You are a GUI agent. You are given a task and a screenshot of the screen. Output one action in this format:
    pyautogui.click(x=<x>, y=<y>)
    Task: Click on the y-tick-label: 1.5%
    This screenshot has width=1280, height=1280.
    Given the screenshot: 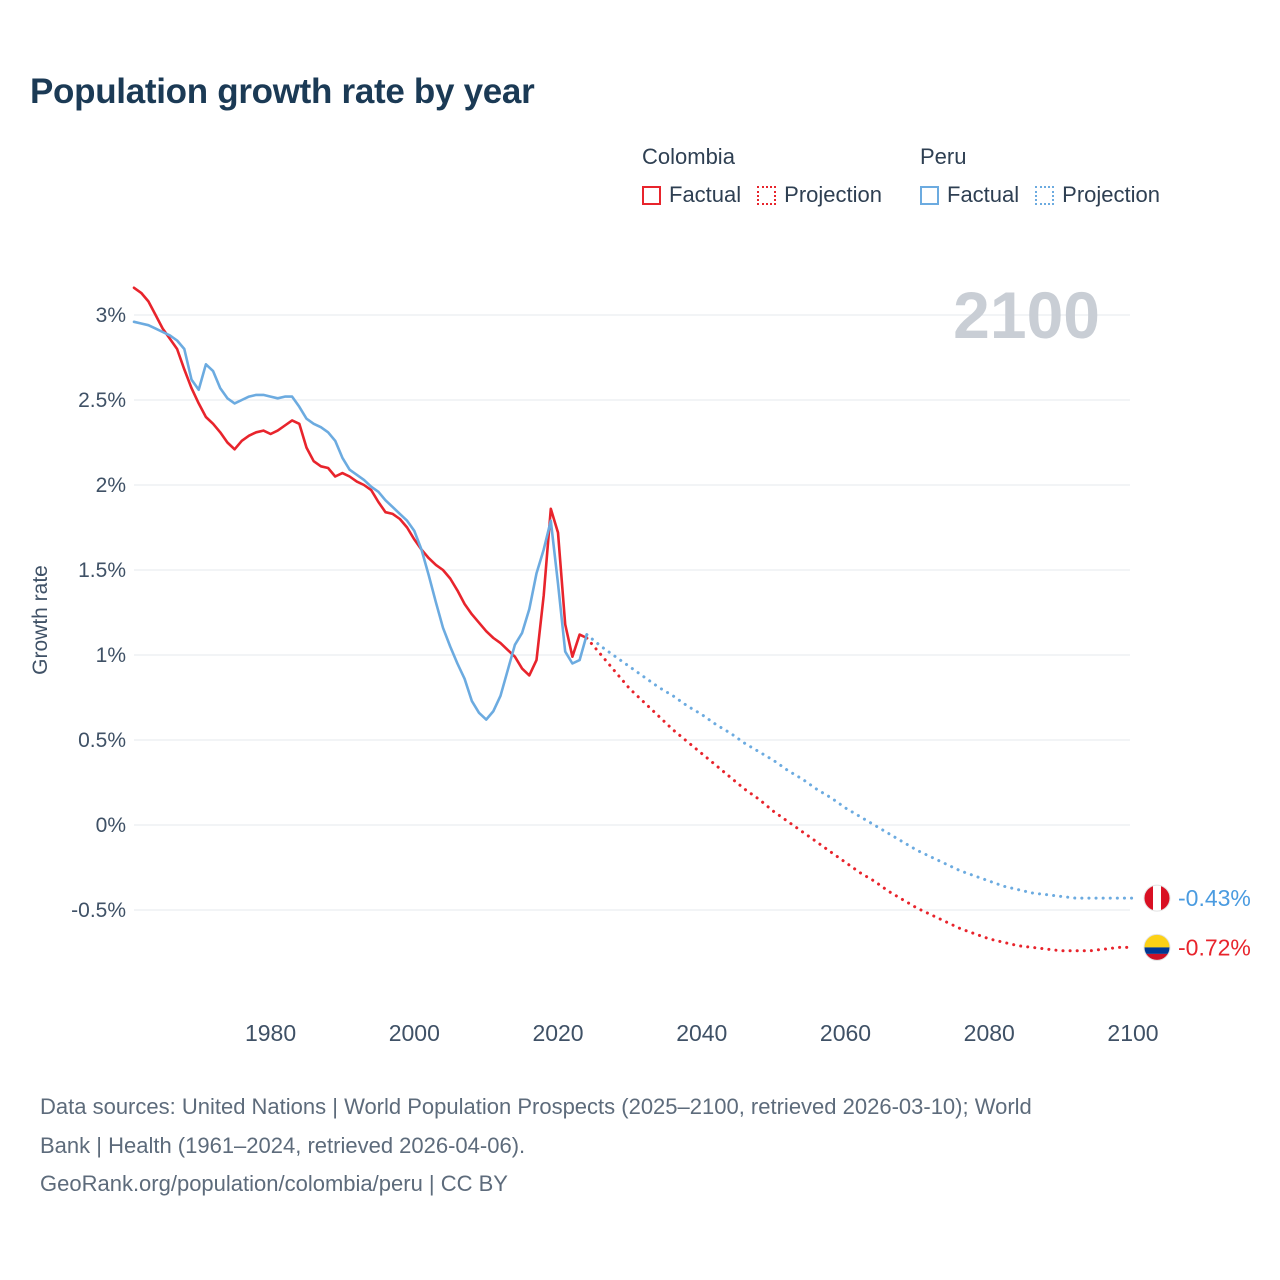 What is the action you would take?
    pyautogui.click(x=102, y=570)
    